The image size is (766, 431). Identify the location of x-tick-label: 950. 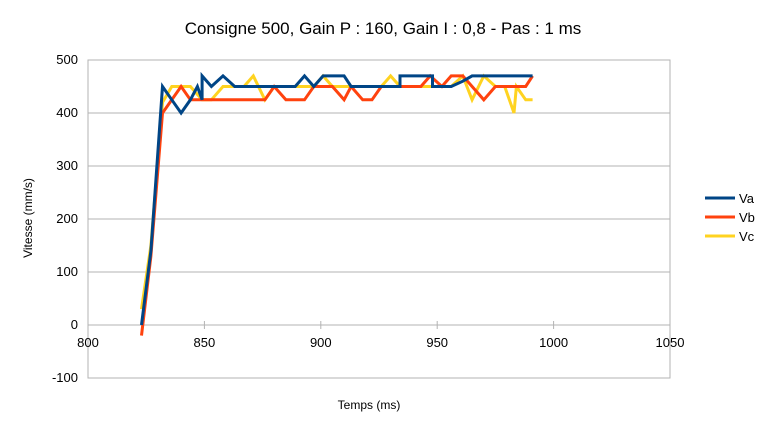
(437, 342).